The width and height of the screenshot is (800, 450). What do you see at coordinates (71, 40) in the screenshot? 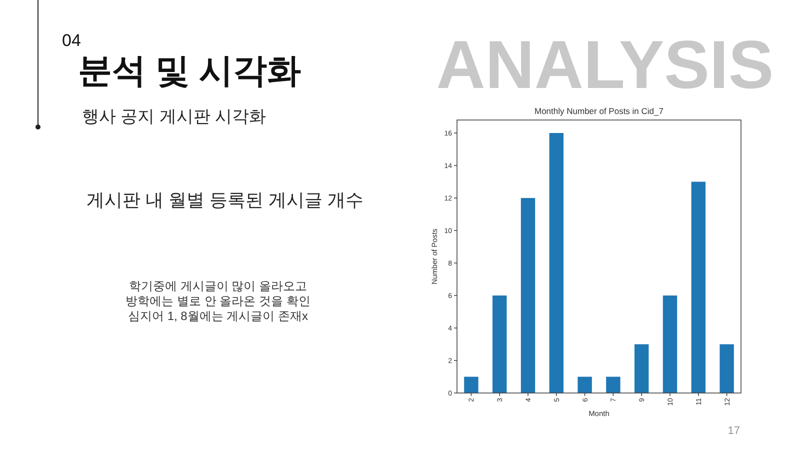
I see `text: 04` at bounding box center [71, 40].